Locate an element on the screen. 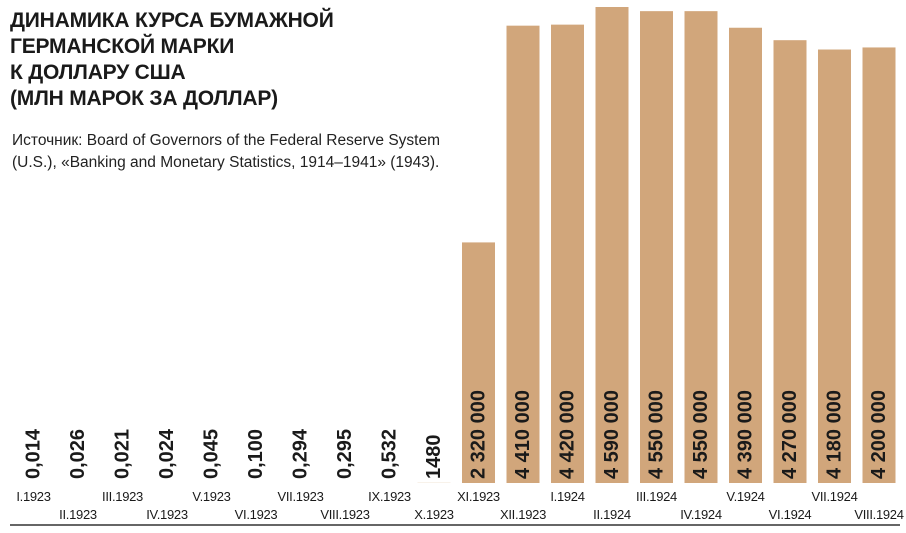 The image size is (906, 533). x-tick-label: XII.1923 is located at coordinates (523, 514).